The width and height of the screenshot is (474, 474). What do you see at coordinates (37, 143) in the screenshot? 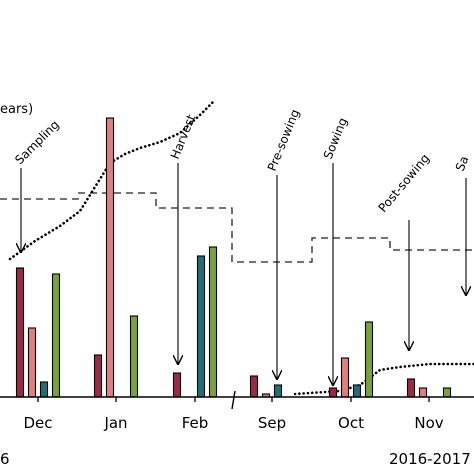
I see `annotation-sampling: Sampling` at bounding box center [37, 143].